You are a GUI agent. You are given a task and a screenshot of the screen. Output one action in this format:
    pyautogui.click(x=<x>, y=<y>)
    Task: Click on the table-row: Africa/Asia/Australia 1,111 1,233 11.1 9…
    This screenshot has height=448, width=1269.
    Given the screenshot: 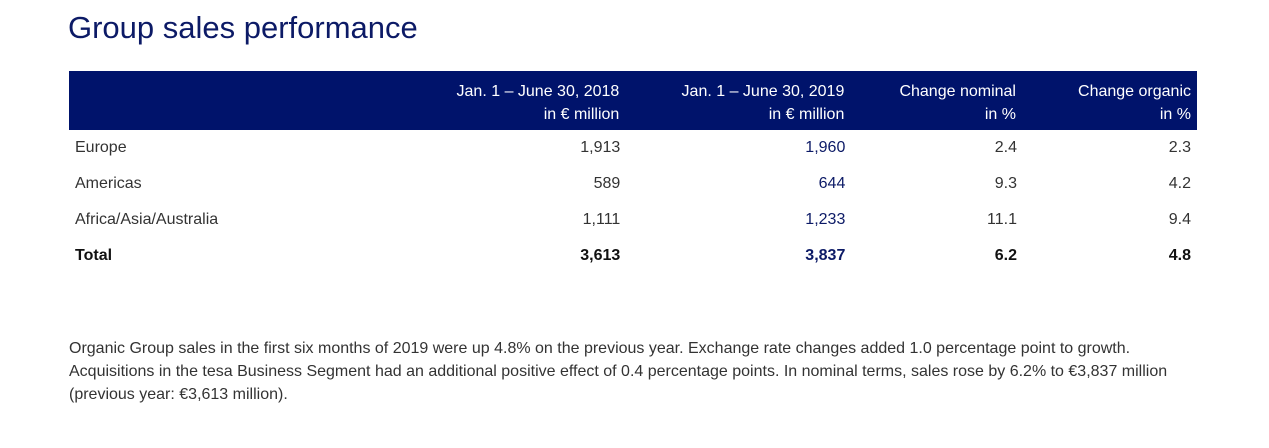 What is the action you would take?
    pyautogui.click(x=633, y=220)
    